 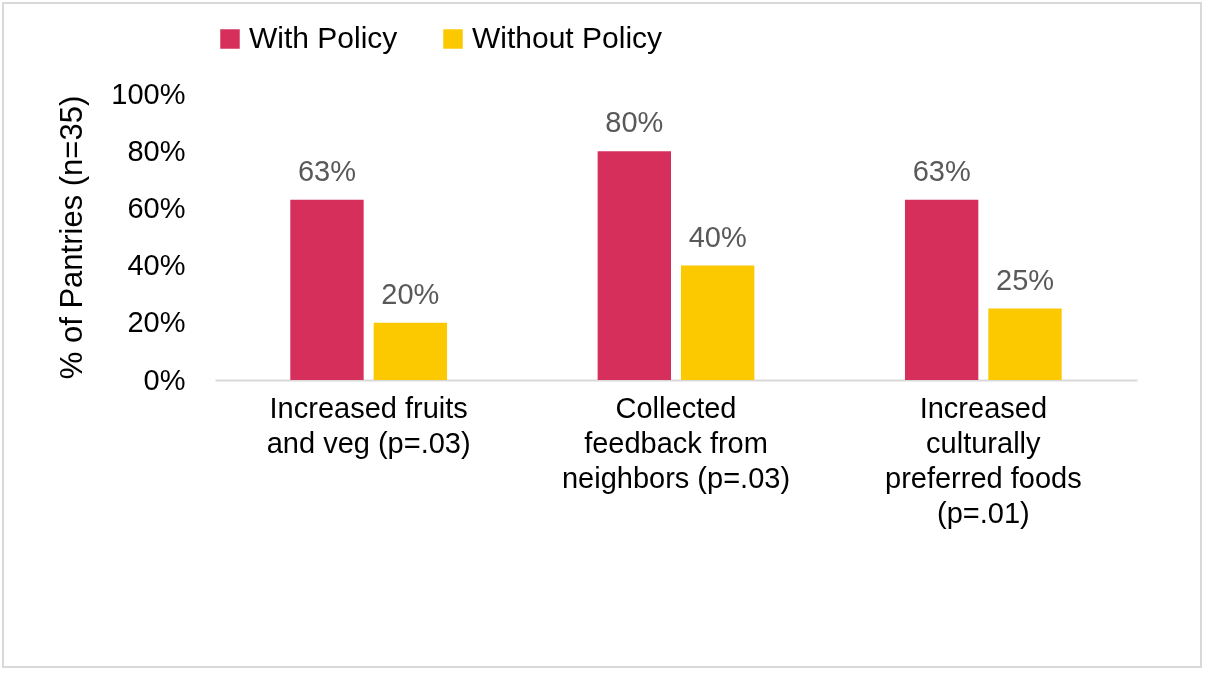 What do you see at coordinates (368, 425) in the screenshot?
I see `x-tick-label: Increased fruits and veg (p=.03)` at bounding box center [368, 425].